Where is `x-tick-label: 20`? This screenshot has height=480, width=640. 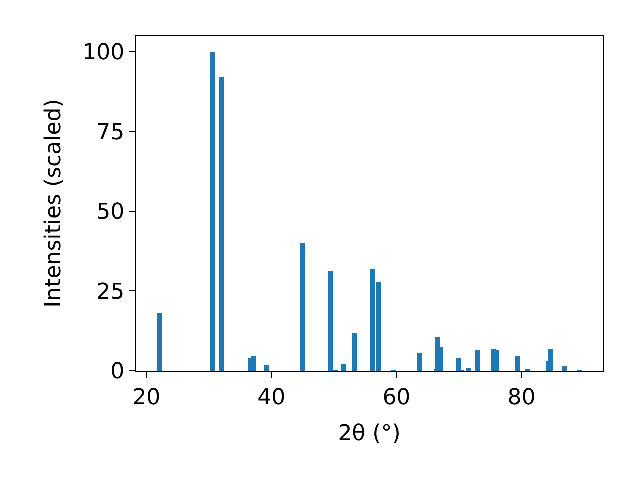 x-tick-label: 20 is located at coordinates (146, 397).